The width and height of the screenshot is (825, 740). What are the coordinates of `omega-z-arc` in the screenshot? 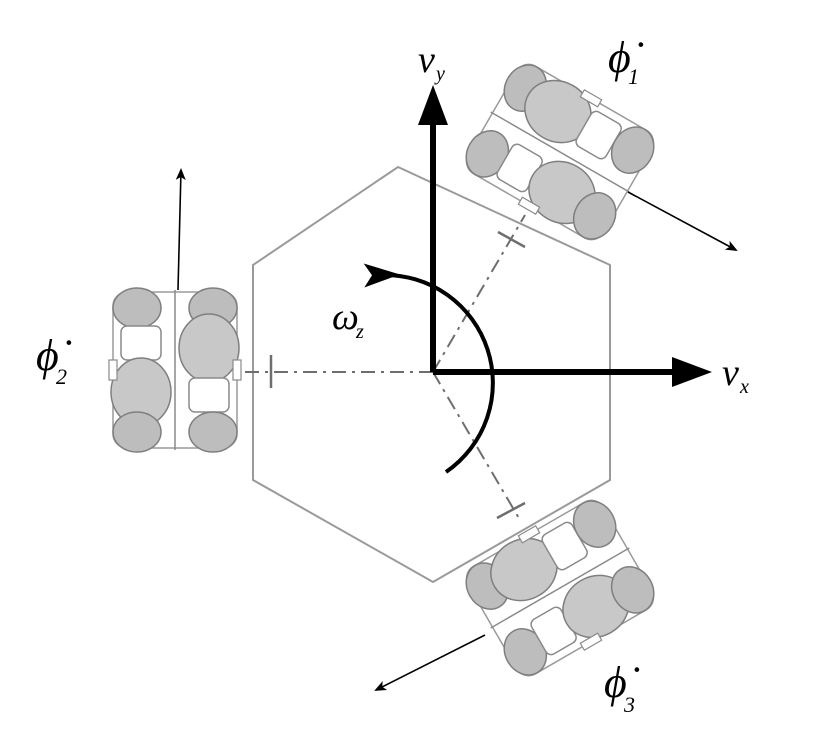 It's located at (429, 368).